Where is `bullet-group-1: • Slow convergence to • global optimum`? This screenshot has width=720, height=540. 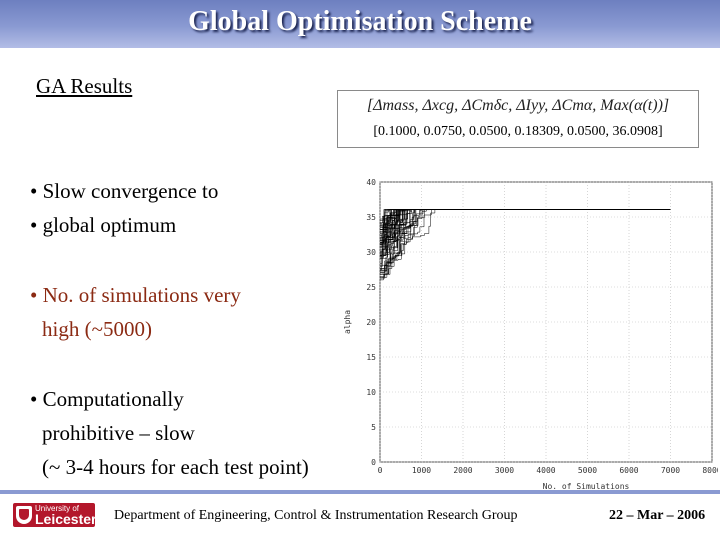 bullet-group-1: • Slow convergence to • global optimum is located at coordinates (124, 208).